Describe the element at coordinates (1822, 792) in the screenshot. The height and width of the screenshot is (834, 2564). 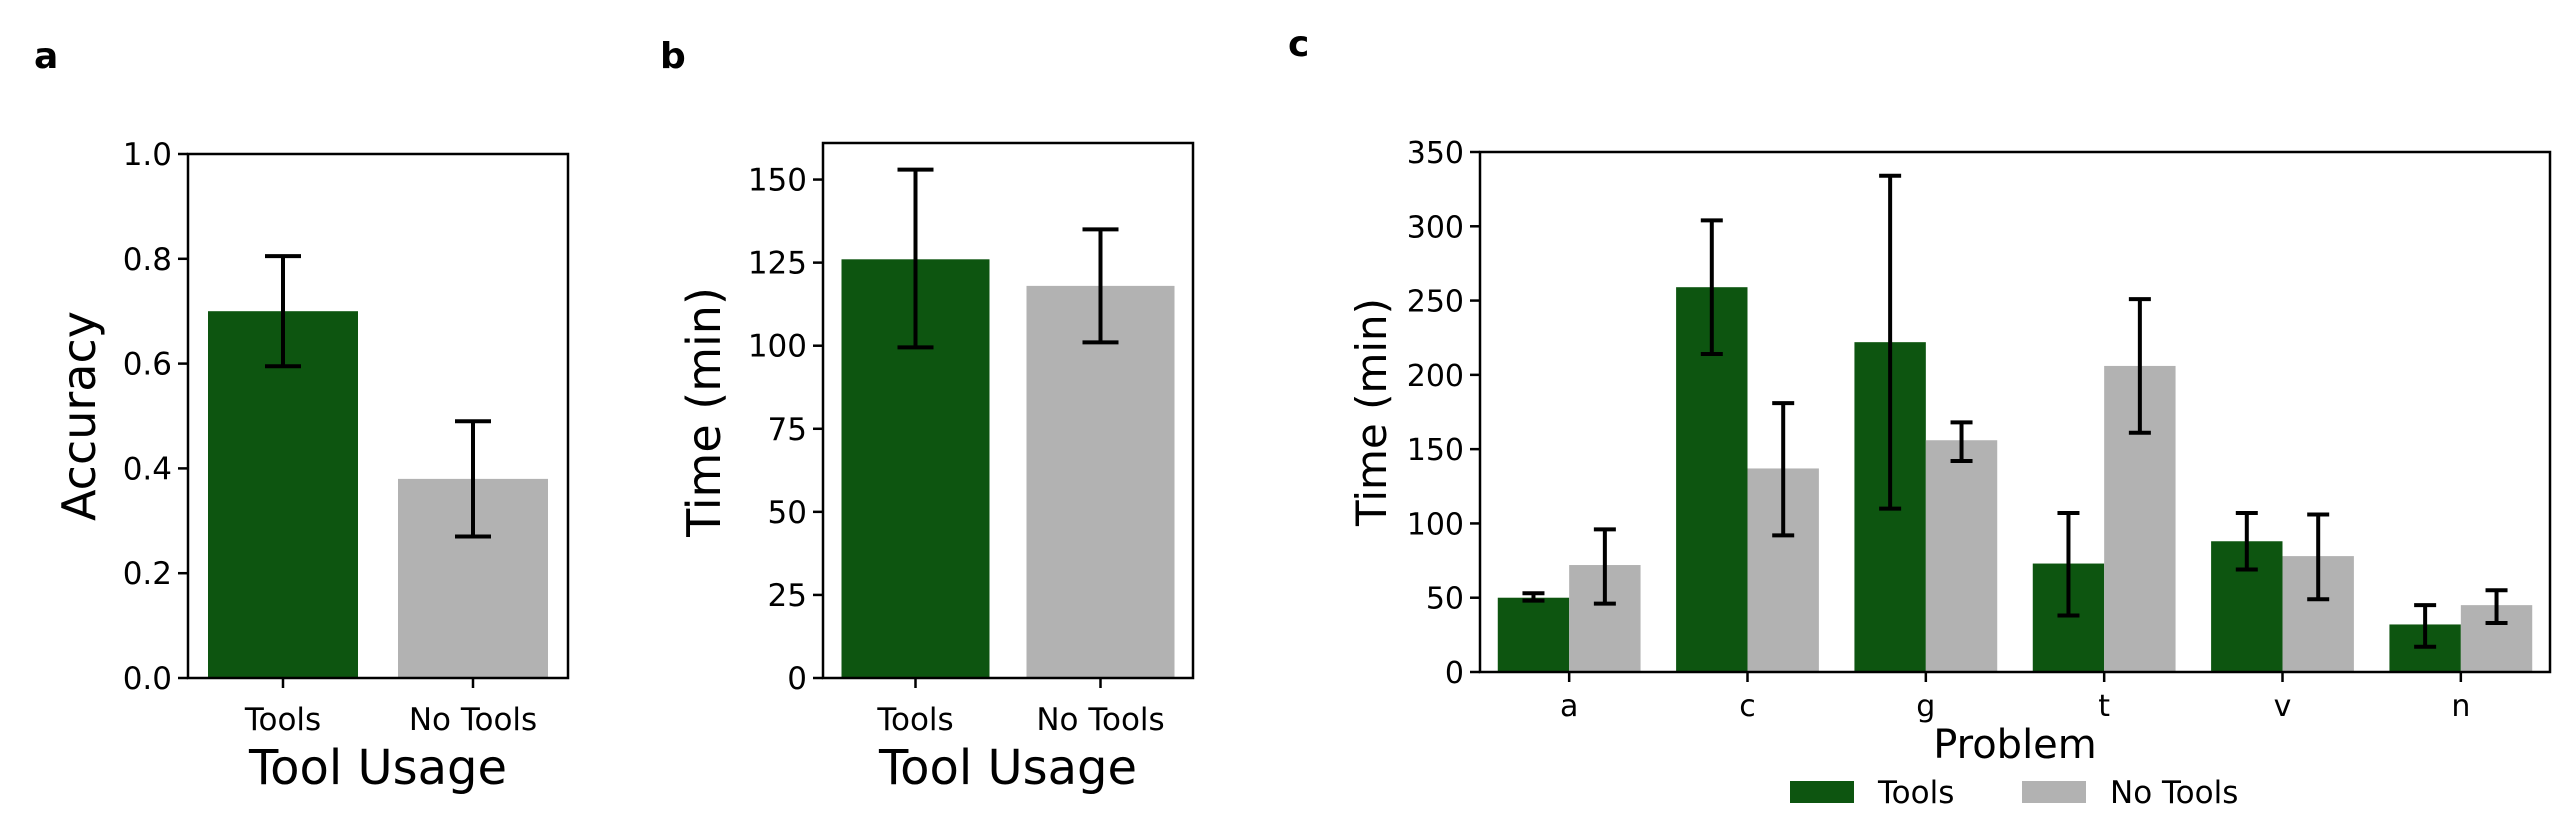
I see `legend-swatch-tools` at that location.